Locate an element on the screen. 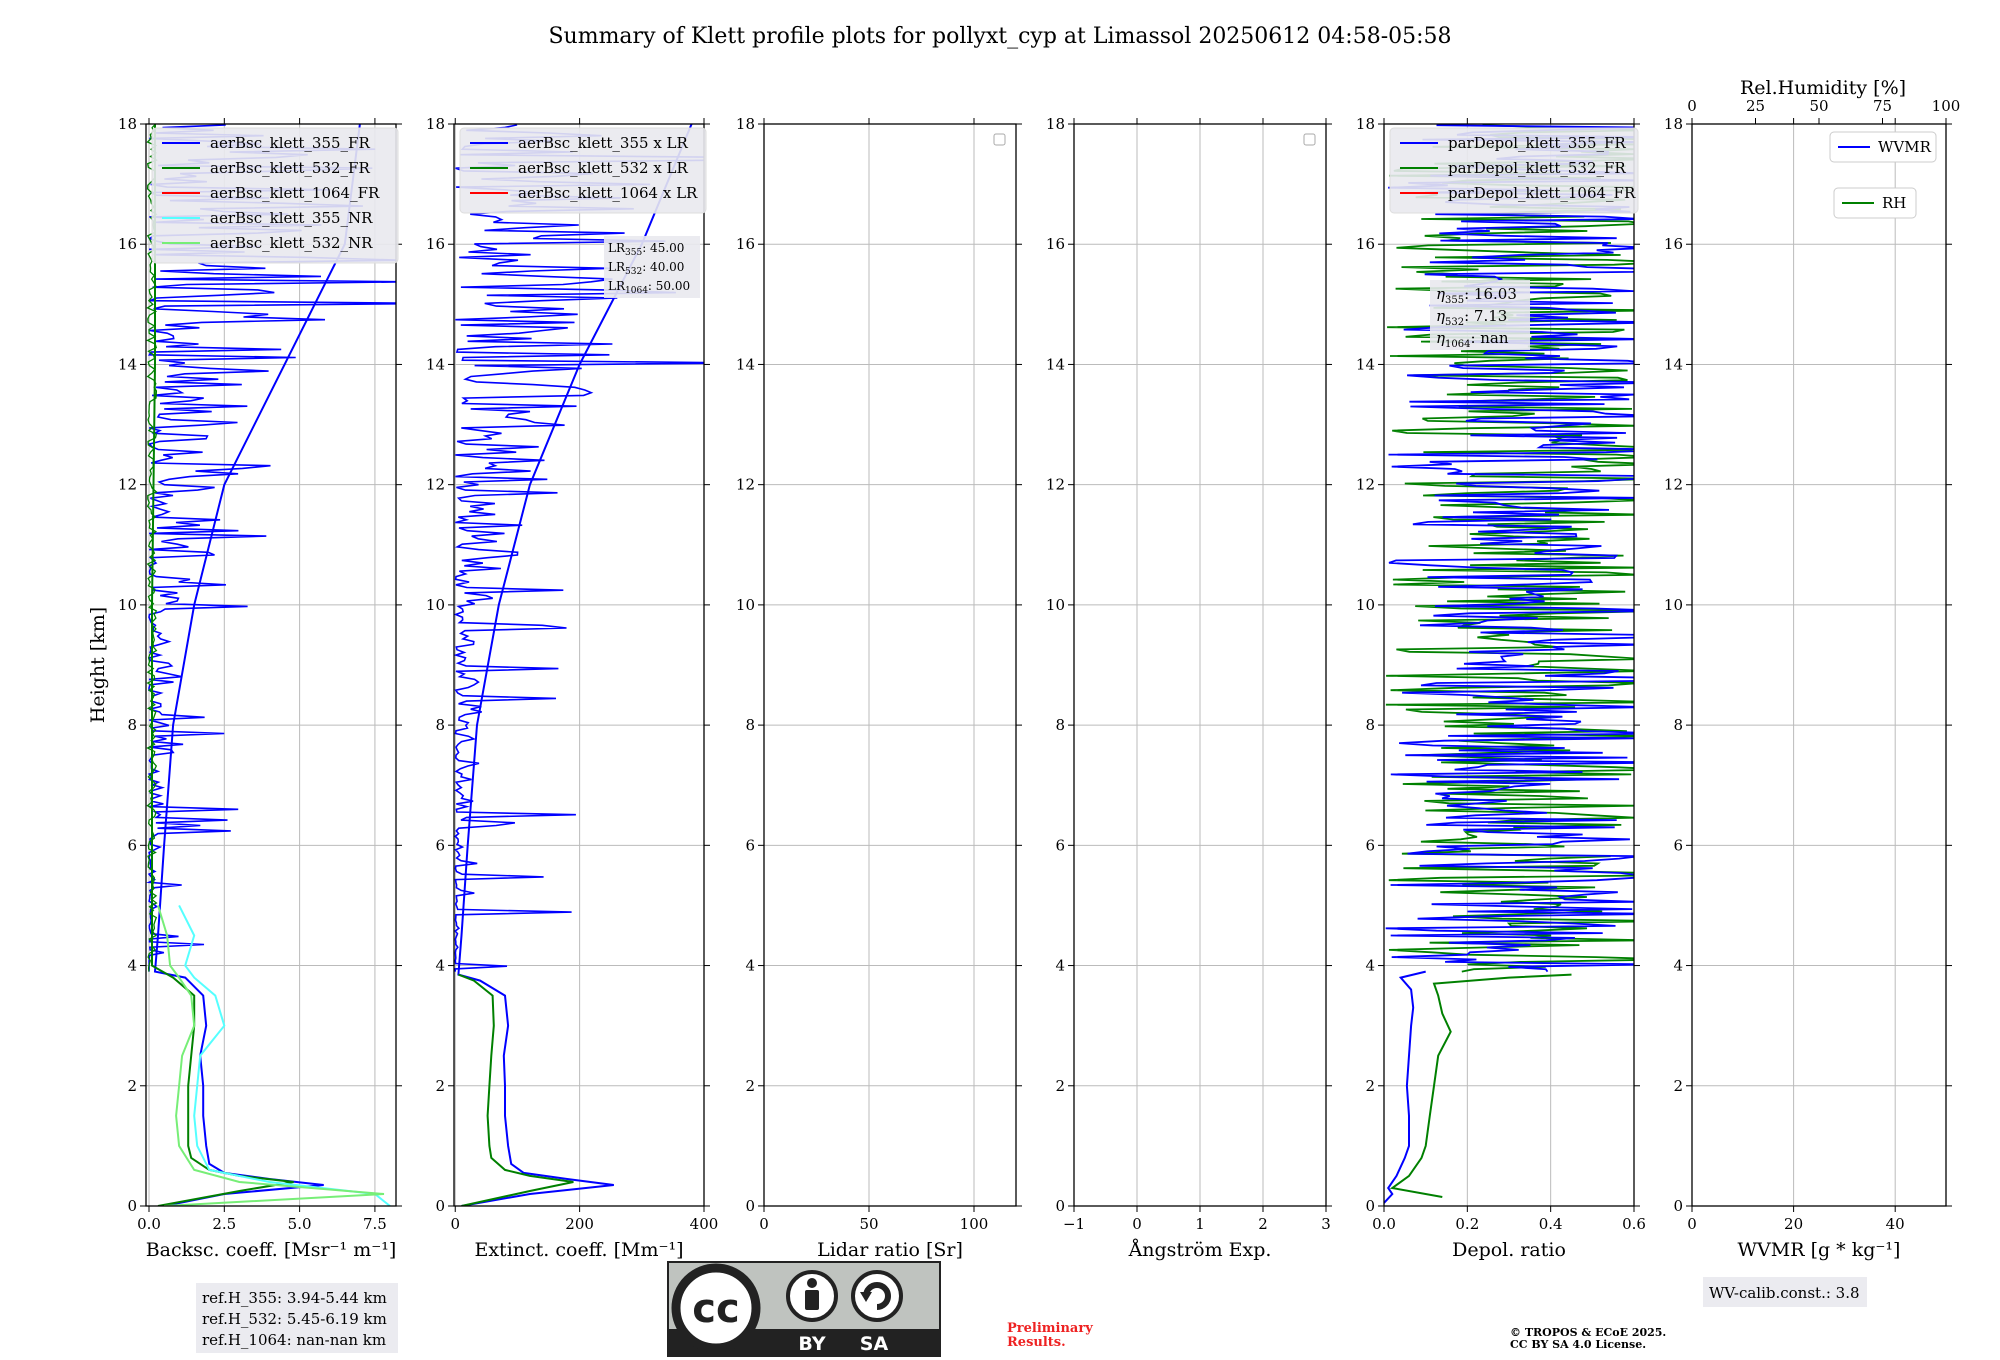 The width and height of the screenshot is (2000, 1360). legend-label: aerBsc_klett_1064_FR is located at coordinates (295, 193).